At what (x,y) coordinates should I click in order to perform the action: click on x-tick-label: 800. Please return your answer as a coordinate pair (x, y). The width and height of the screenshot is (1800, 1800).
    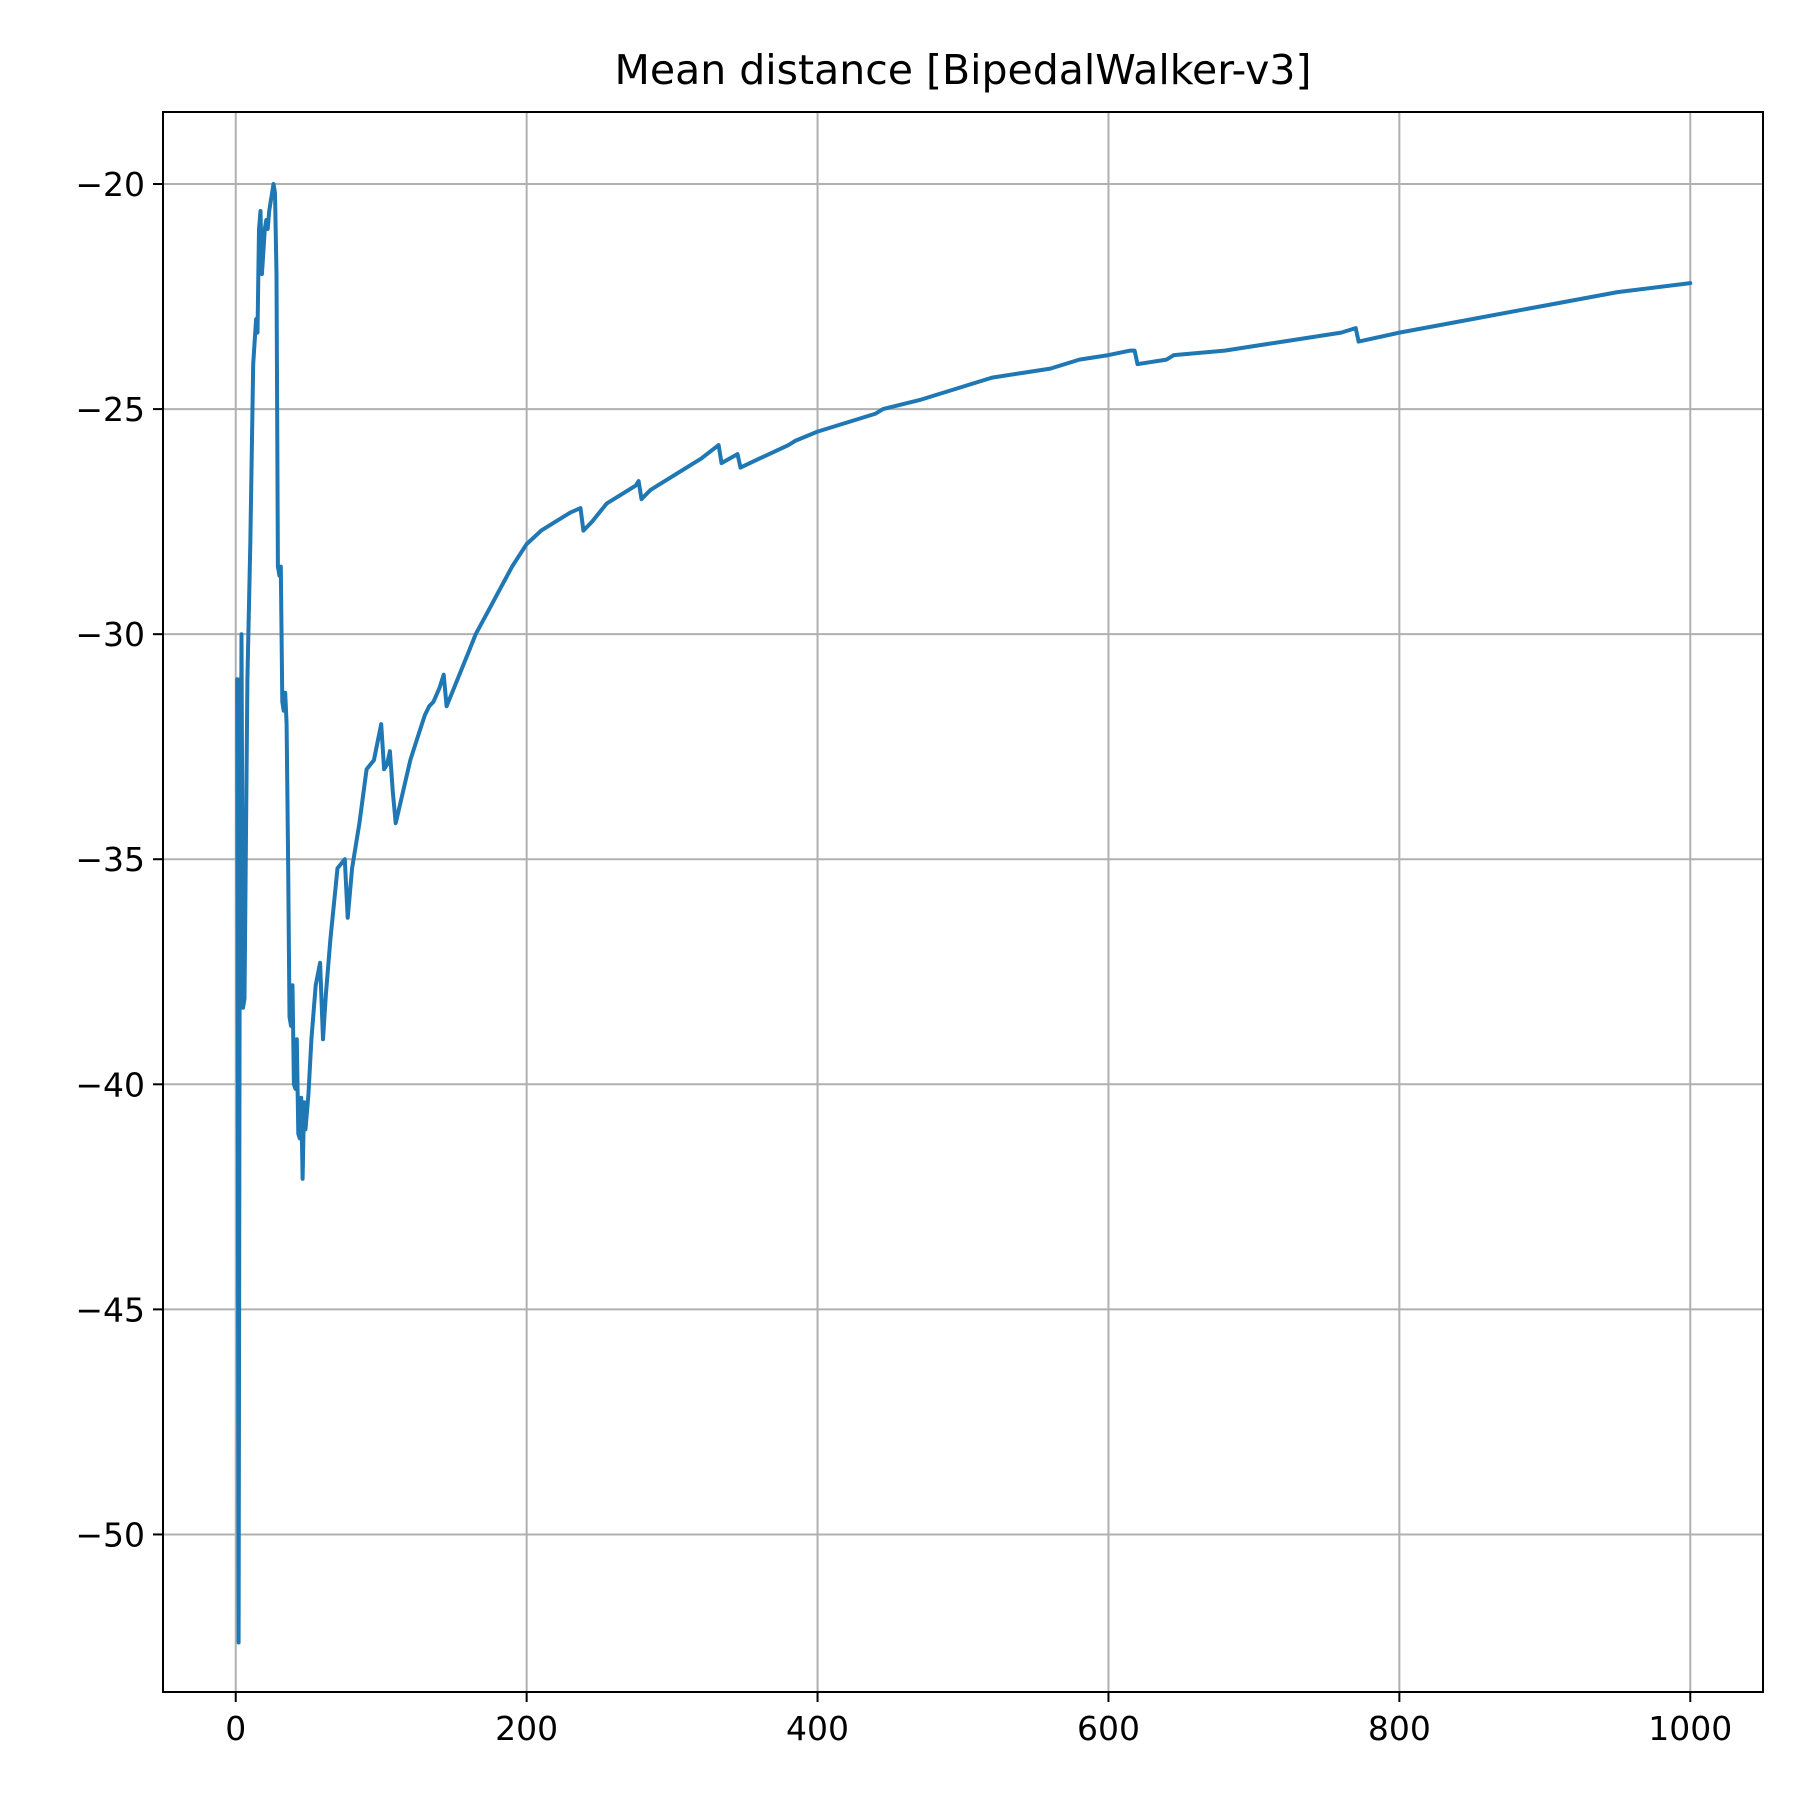
    Looking at the image, I should click on (1399, 1728).